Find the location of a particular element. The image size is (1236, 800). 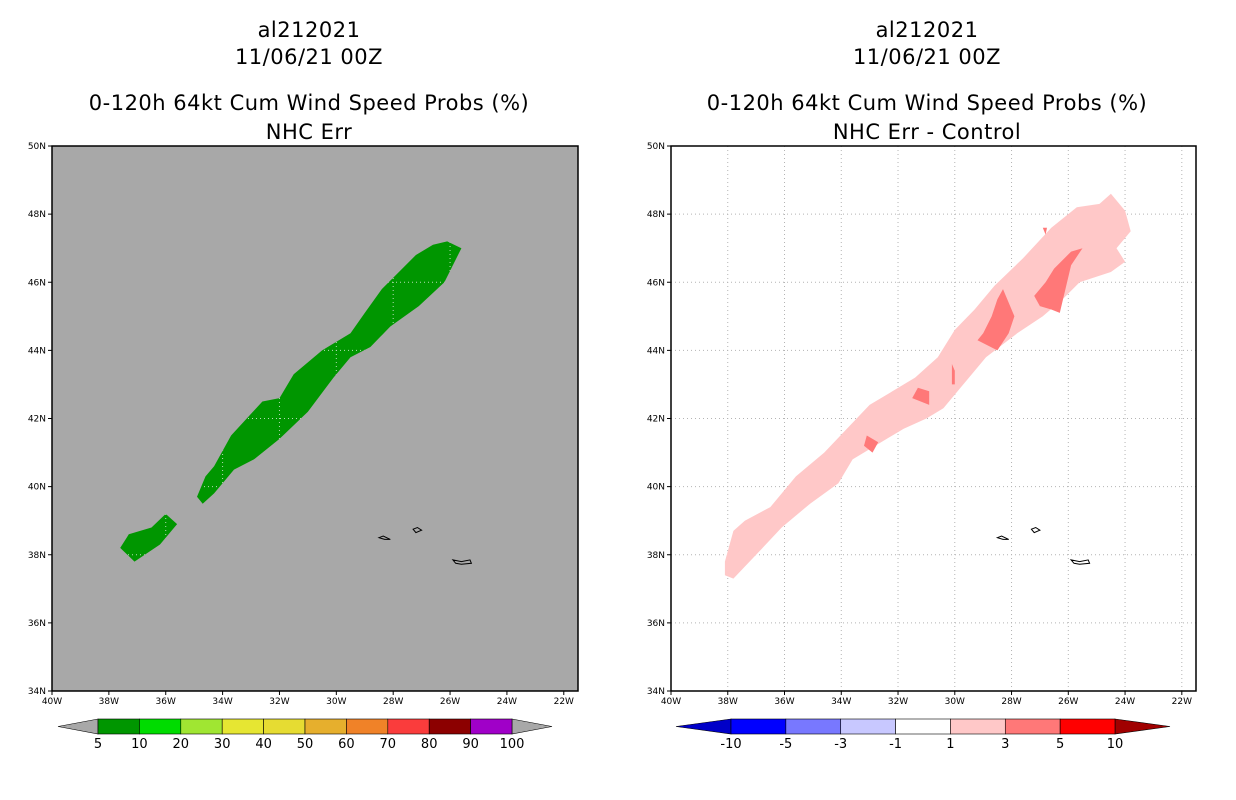

colorbar-label: -3 is located at coordinates (840, 744).